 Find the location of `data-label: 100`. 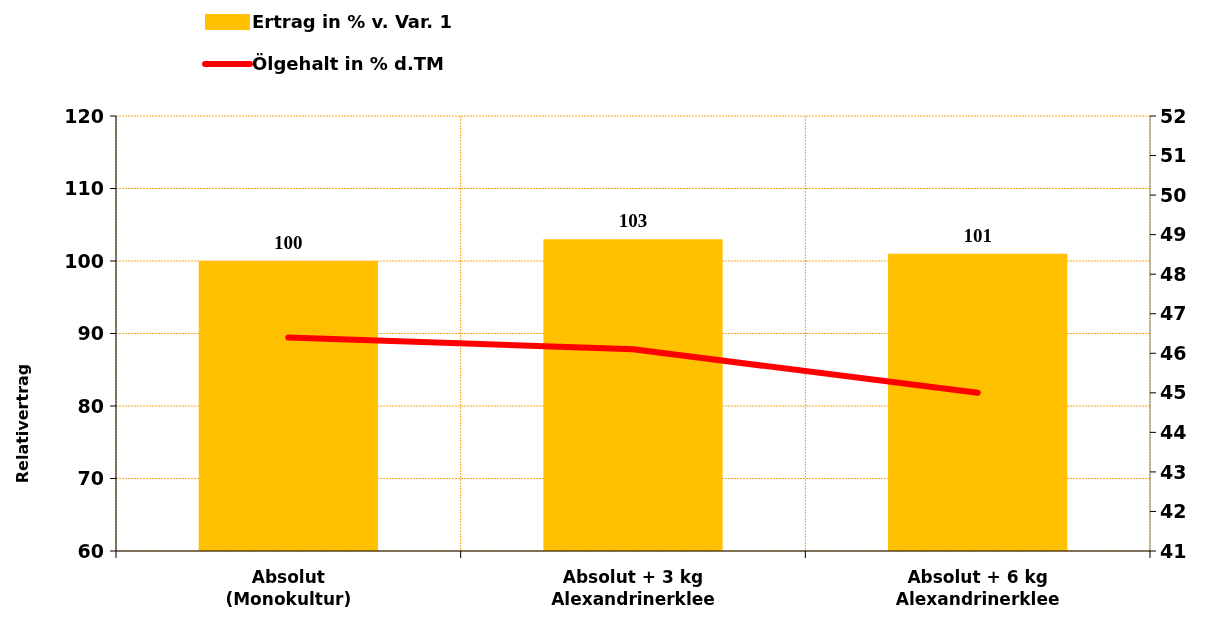

data-label: 100 is located at coordinates (288, 242).